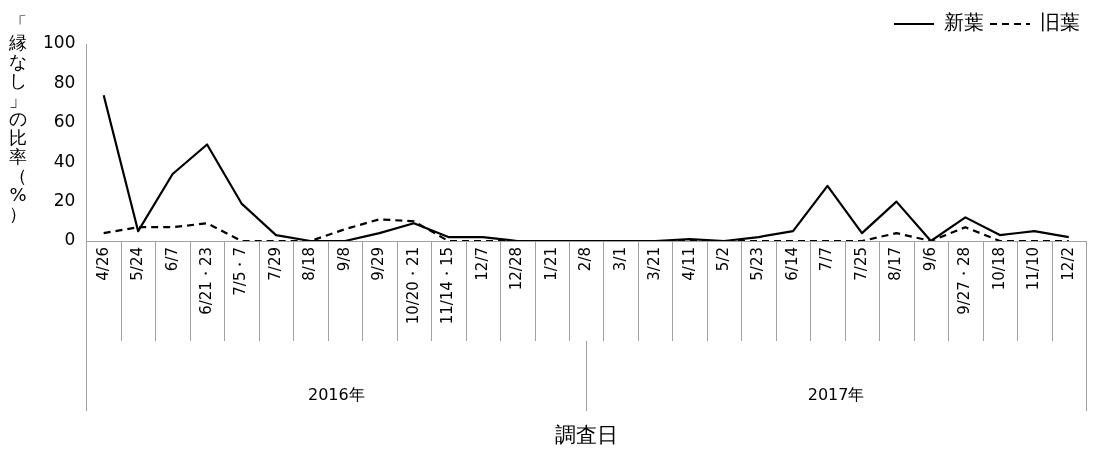 Image resolution: width=1094 pixels, height=449 pixels. I want to click on text: 「縁なし」の比率（%）, so click(18, 118).